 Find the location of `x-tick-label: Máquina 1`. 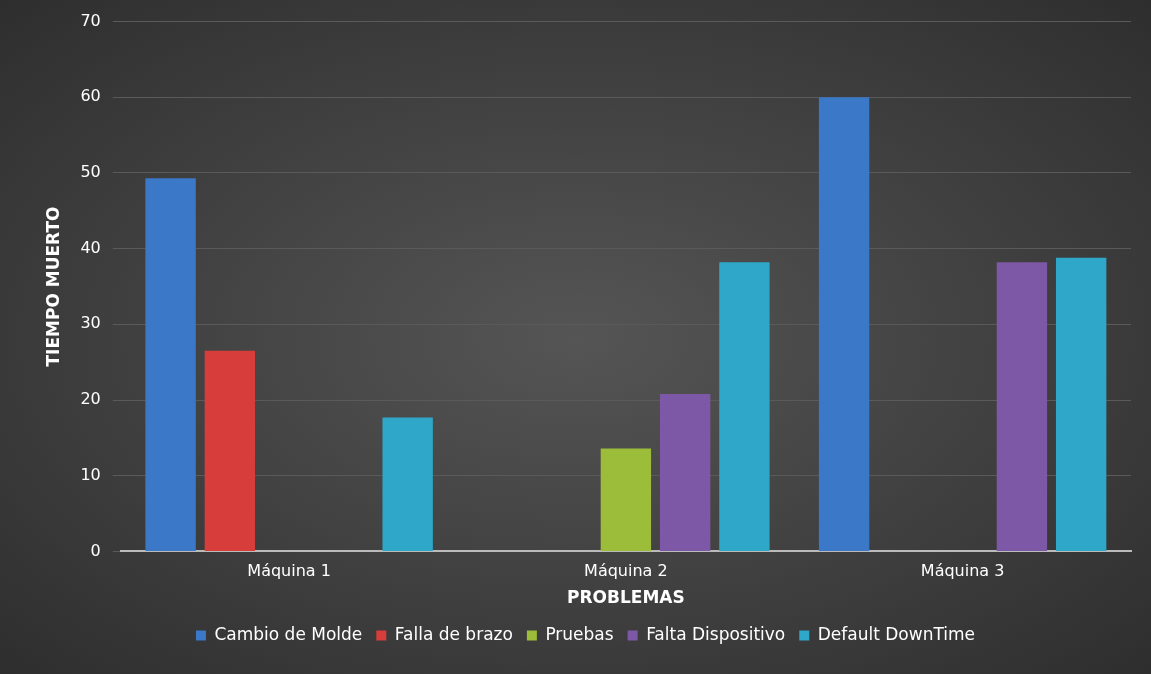

x-tick-label: Máquina 1 is located at coordinates (289, 571).